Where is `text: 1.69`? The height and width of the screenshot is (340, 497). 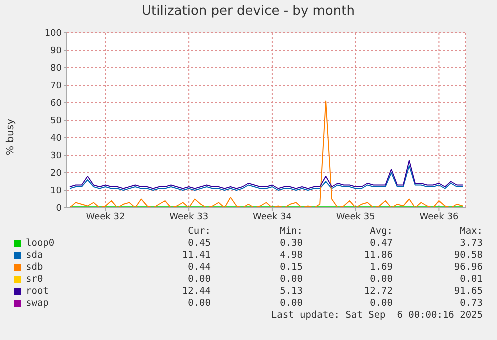 text: 1.69 is located at coordinates (381, 267).